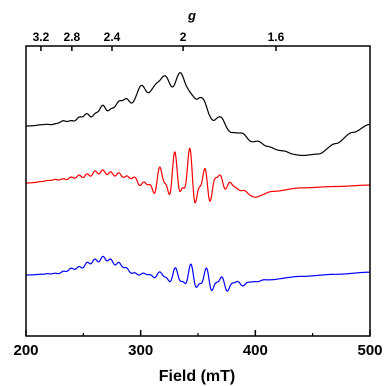 This screenshot has height=386, width=386. What do you see at coordinates (112, 37) in the screenshot?
I see `top-tick-label: 2.4` at bounding box center [112, 37].